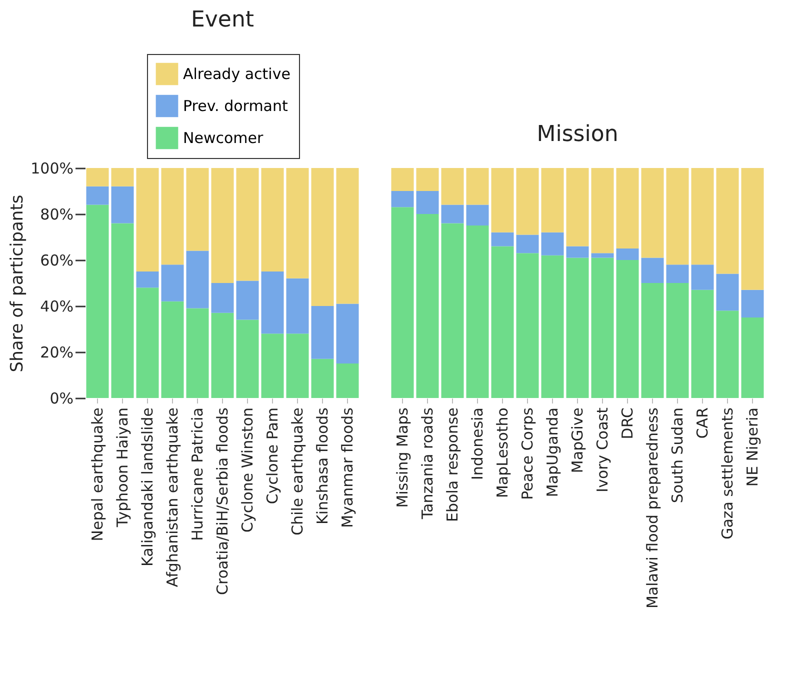  Describe the element at coordinates (627, 424) in the screenshot. I see `x-tick-label: DRC` at that location.